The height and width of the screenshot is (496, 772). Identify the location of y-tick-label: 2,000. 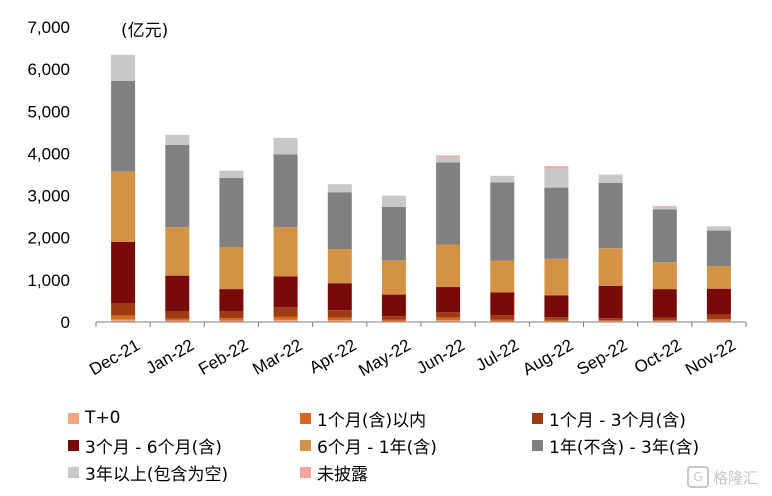
(48, 238).